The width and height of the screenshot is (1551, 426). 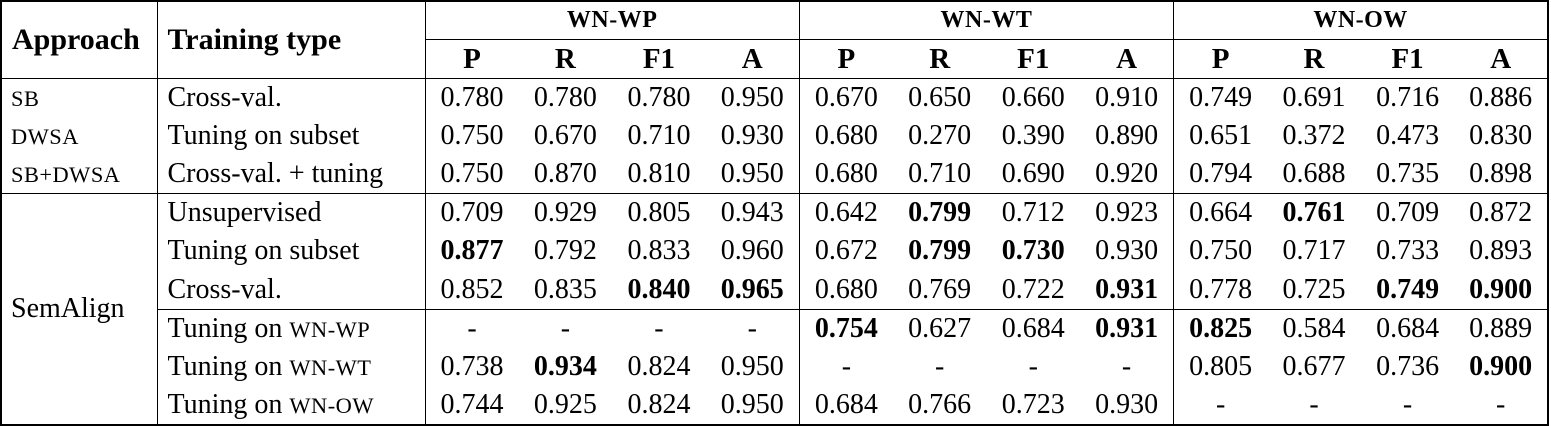 I want to click on metric-value-cell: 0.898, so click(x=1501, y=174).